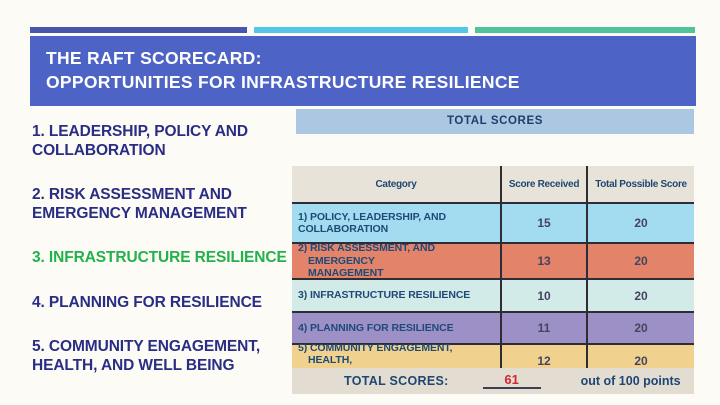 Image resolution: width=720 pixels, height=405 pixels. What do you see at coordinates (630, 381) in the screenshot?
I see `totals-suffix: out of 100 points` at bounding box center [630, 381].